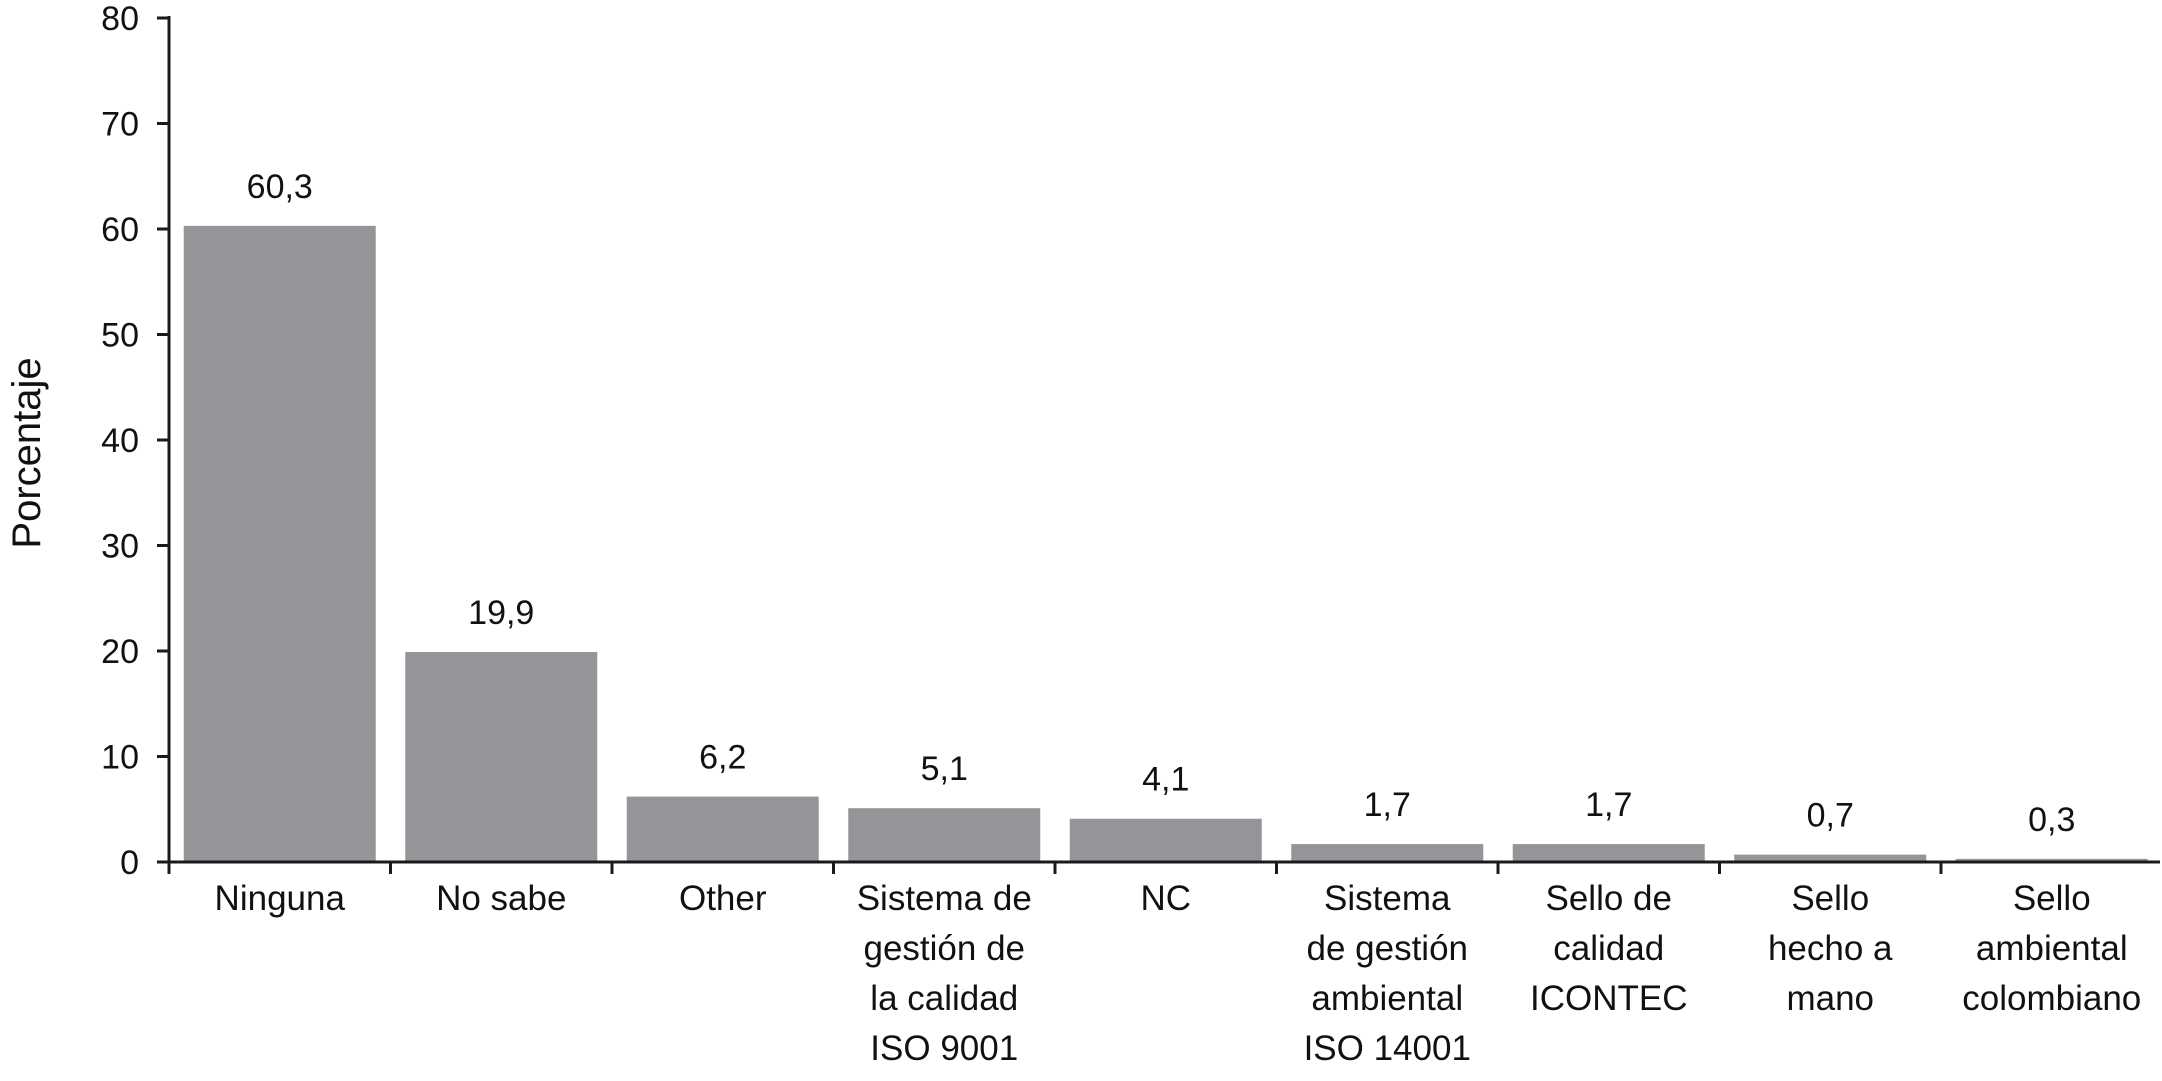 This screenshot has height=1081, width=2162. What do you see at coordinates (27, 452) in the screenshot?
I see `y-axis-title: Porcentaje` at bounding box center [27, 452].